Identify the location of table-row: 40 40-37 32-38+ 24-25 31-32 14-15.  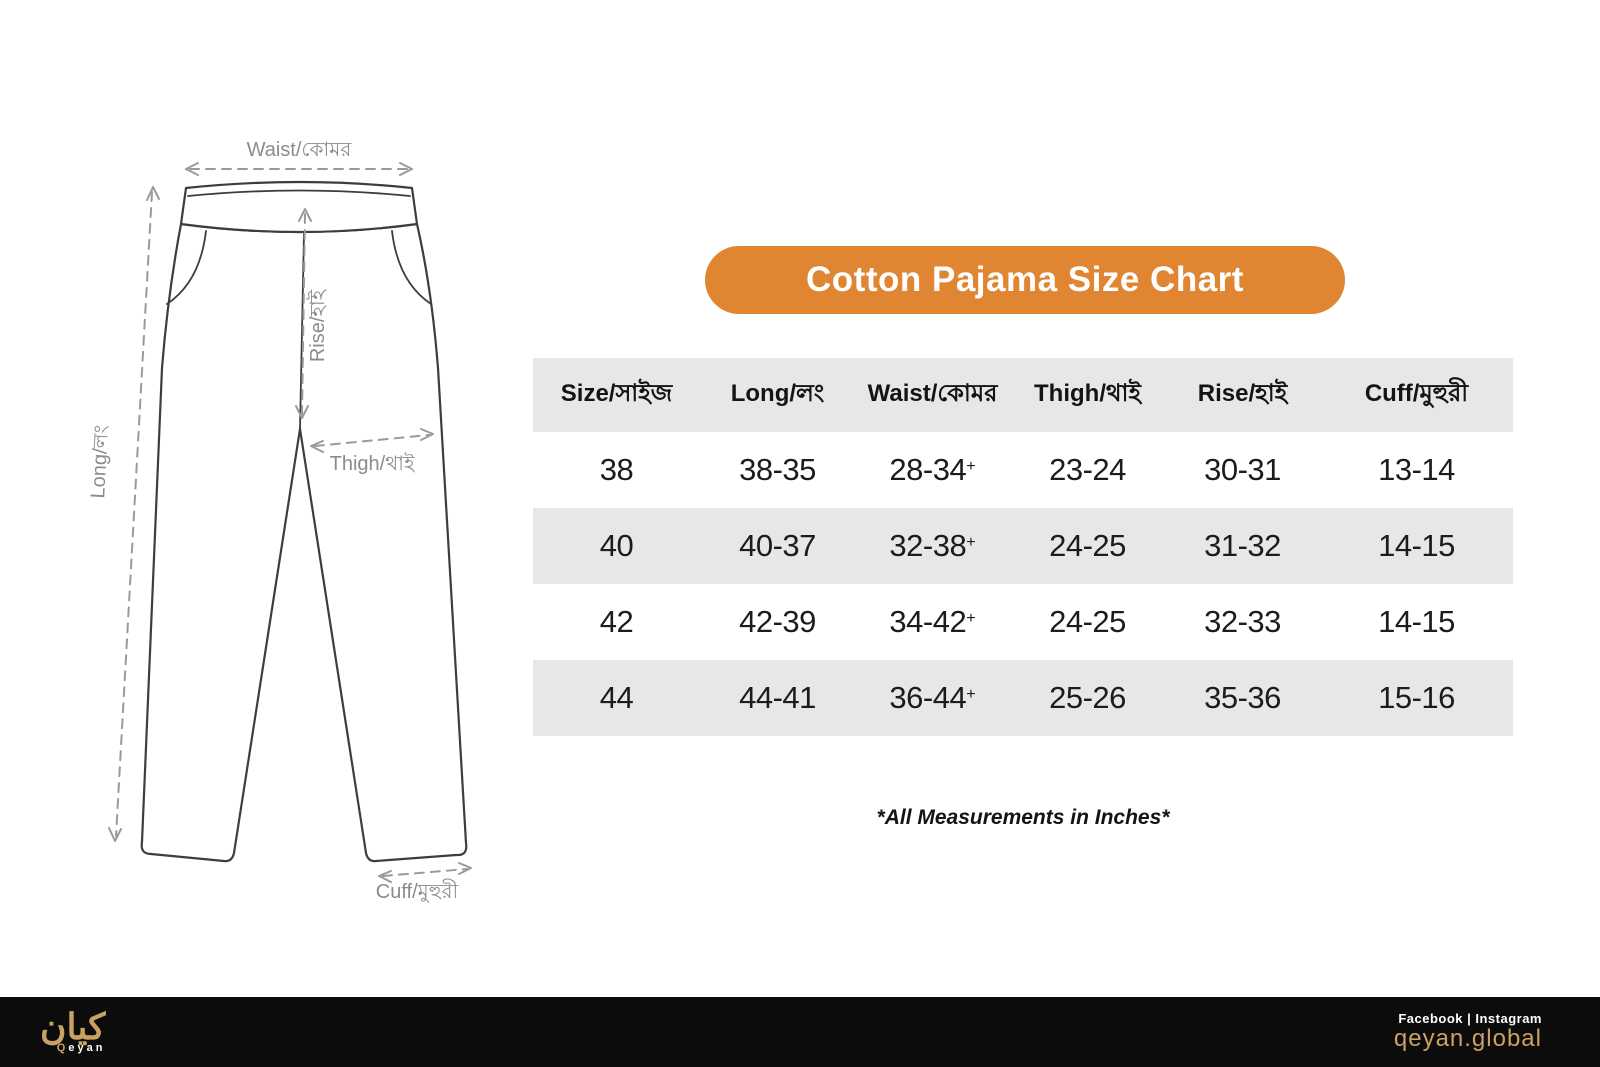
(1023, 546).